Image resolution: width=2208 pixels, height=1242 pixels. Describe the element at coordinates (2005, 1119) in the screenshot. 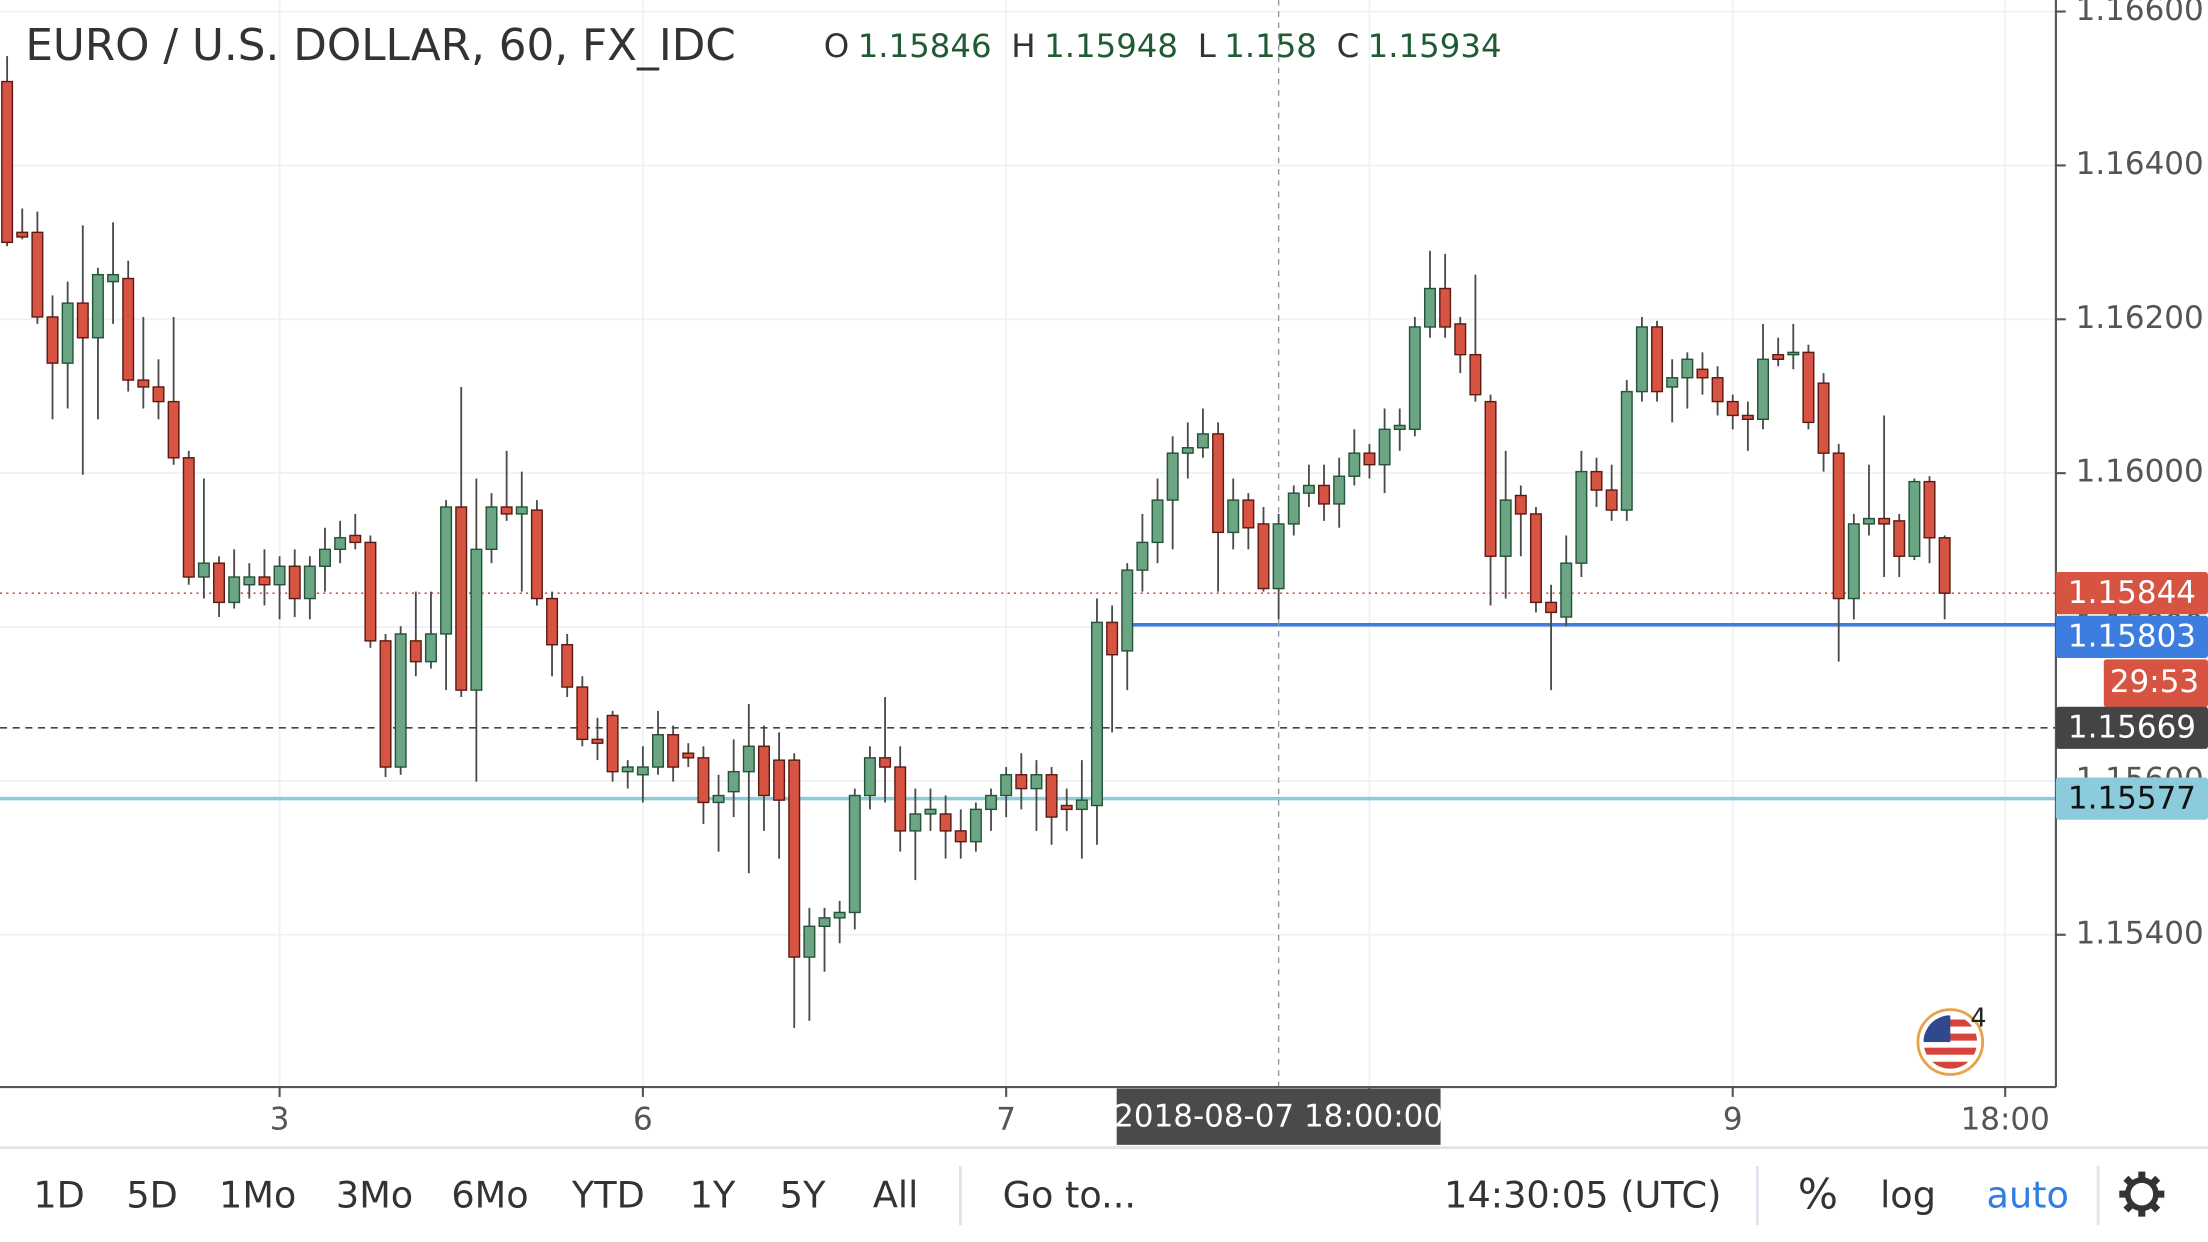

I see `x-tick-label: 18:00` at that location.